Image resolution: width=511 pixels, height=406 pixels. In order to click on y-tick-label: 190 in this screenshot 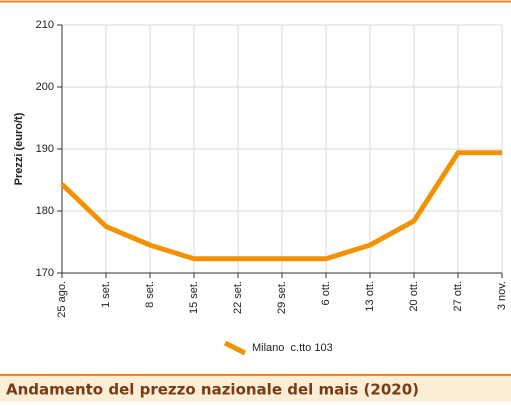, I will do `click(45, 149)`.